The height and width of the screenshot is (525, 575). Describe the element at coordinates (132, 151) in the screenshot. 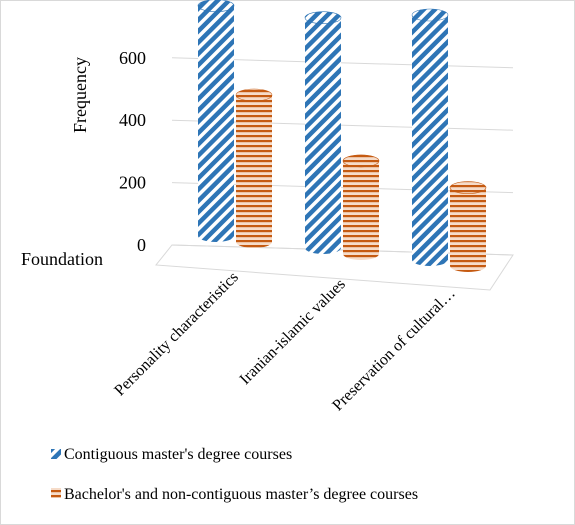

I see `y-tick-labels: 0 200 400 600` at that location.